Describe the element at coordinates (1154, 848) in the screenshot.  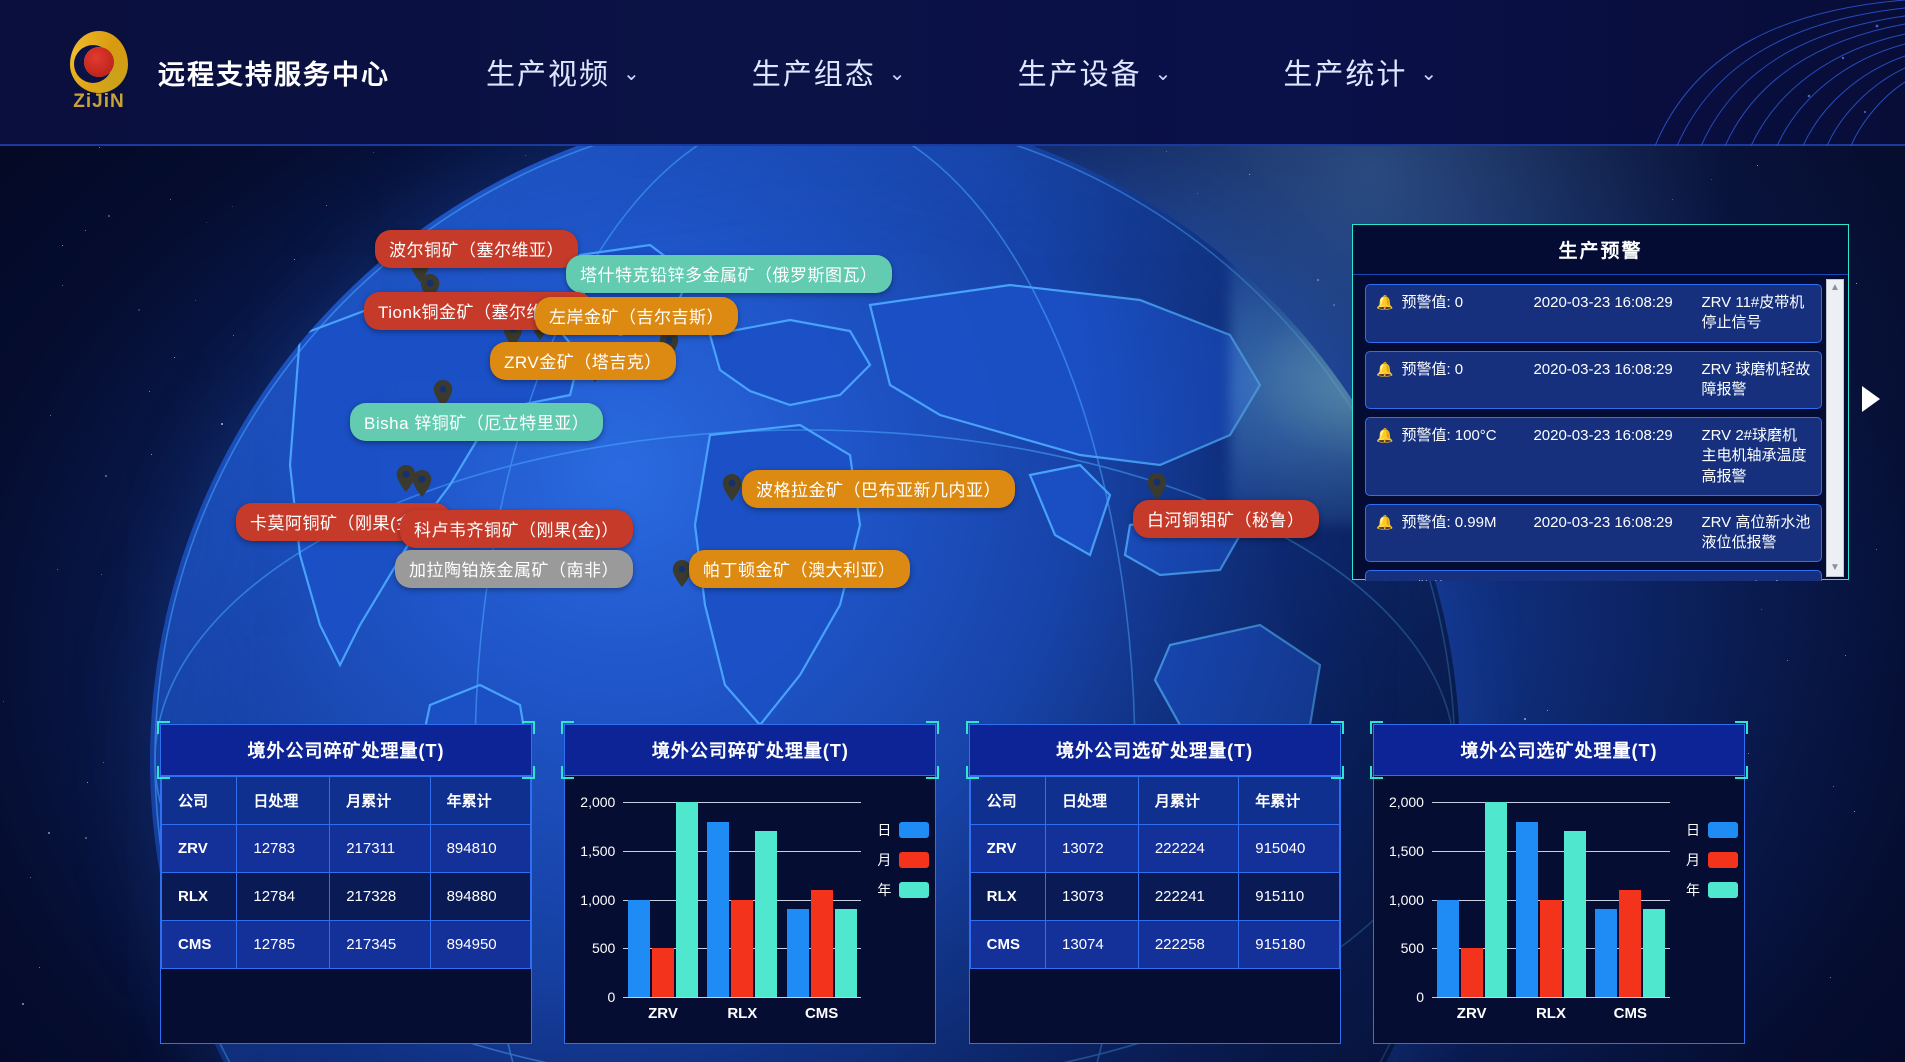
I see `table-row: ZRV 13072 222224 915040` at that location.